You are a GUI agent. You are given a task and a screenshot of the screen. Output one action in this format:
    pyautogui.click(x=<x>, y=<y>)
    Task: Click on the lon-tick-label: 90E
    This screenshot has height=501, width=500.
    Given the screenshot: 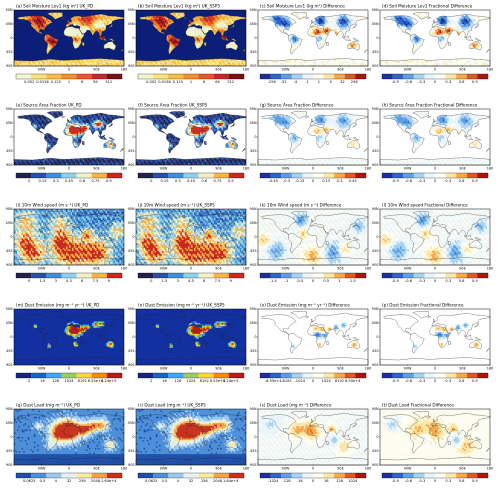 What is the action you would take?
    pyautogui.click(x=462, y=369)
    